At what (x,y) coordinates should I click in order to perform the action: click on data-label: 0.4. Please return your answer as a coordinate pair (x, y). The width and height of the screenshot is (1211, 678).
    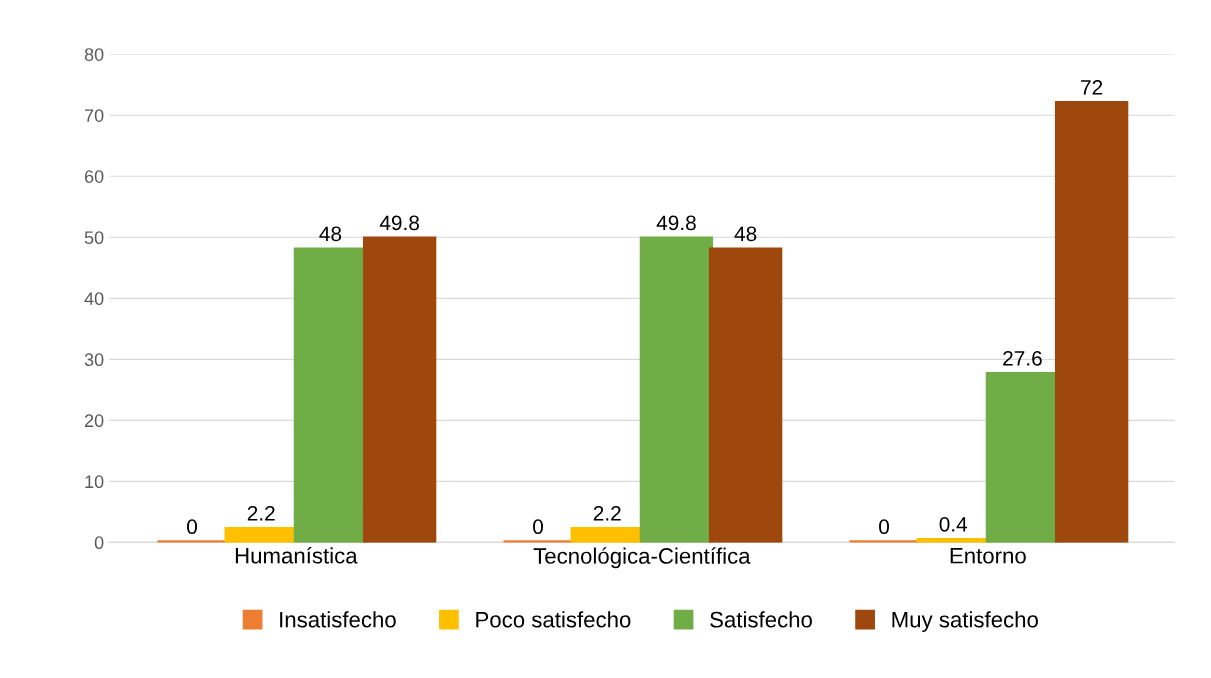
    Looking at the image, I should click on (953, 524).